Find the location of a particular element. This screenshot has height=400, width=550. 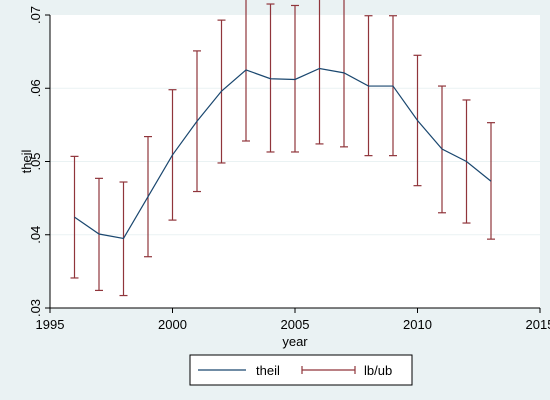

x-tick-label: 2000 is located at coordinates (172, 324).